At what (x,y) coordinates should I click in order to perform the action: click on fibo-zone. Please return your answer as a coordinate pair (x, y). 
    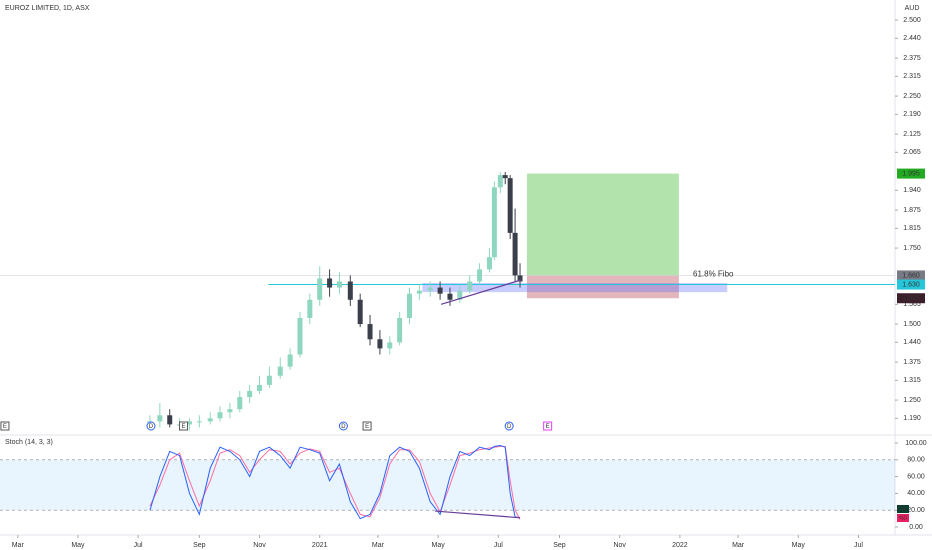
    Looking at the image, I should click on (575, 288).